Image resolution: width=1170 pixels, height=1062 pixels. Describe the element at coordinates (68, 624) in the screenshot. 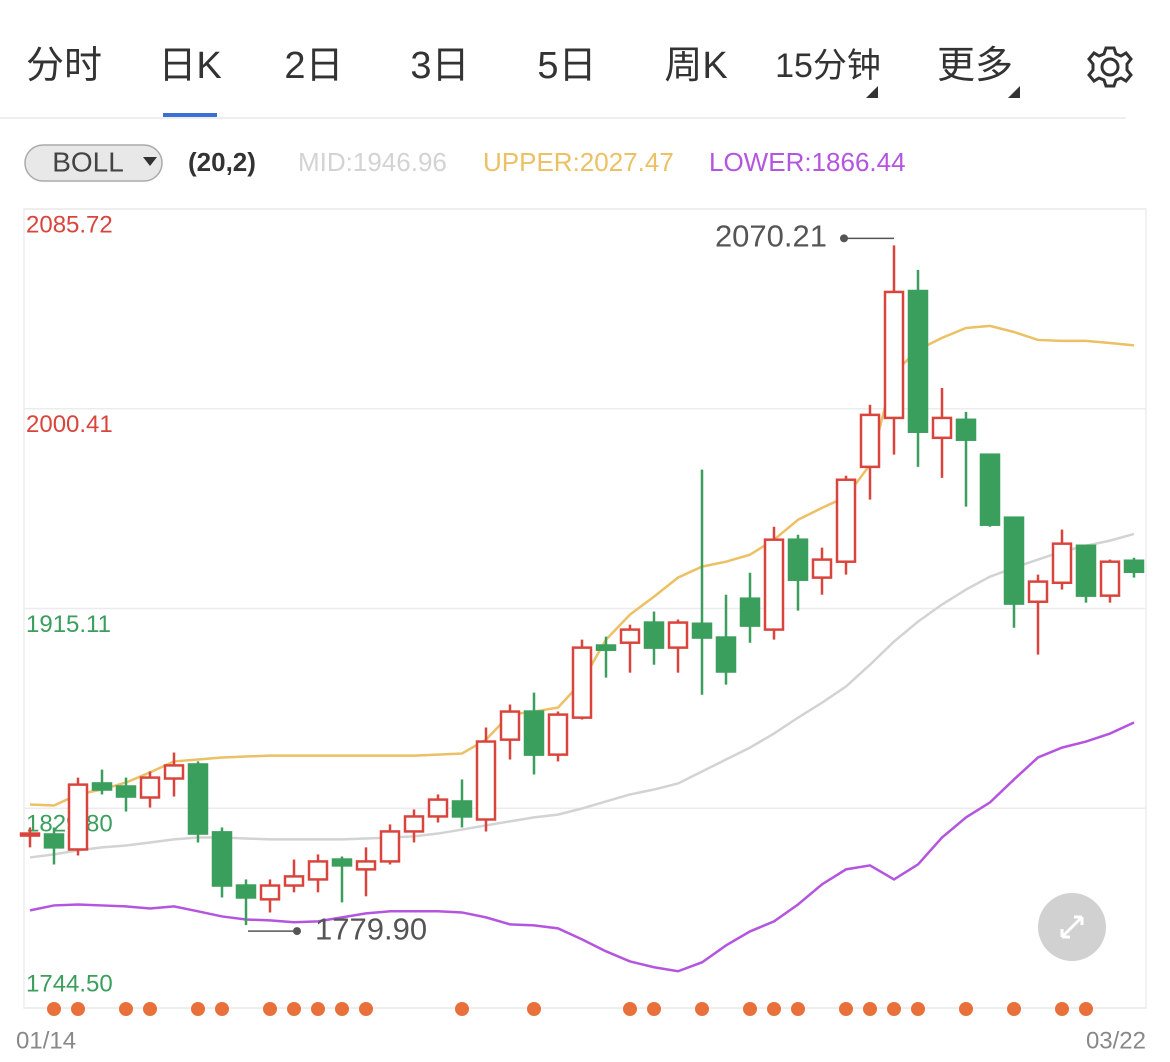

I see `y-tick-label: 1915.11` at that location.